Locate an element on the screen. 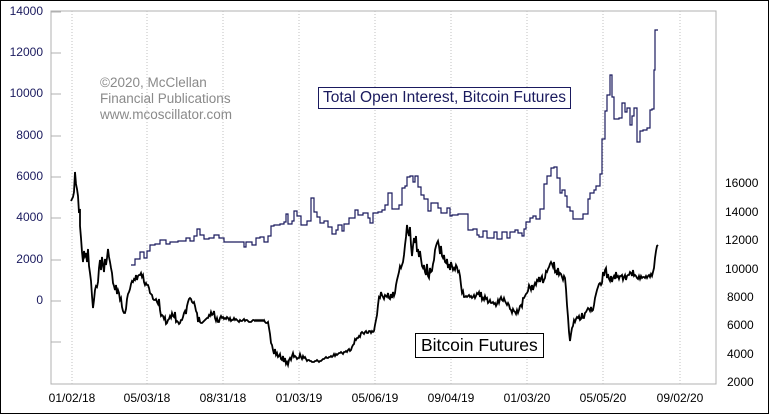  x-label-1: 05/03/18 is located at coordinates (147, 398).